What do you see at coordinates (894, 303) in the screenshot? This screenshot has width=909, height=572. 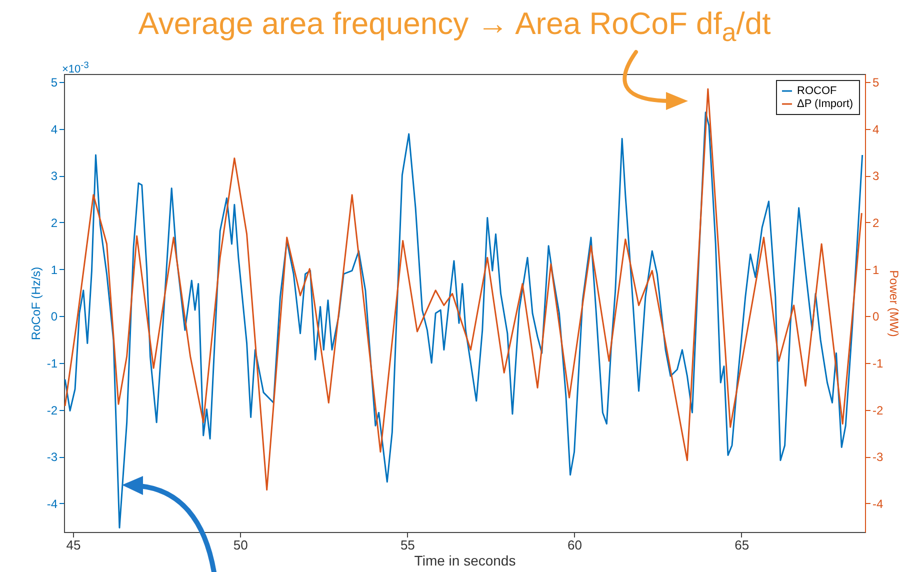 I see `y2-axis-title: Power (MW)` at bounding box center [894, 303].